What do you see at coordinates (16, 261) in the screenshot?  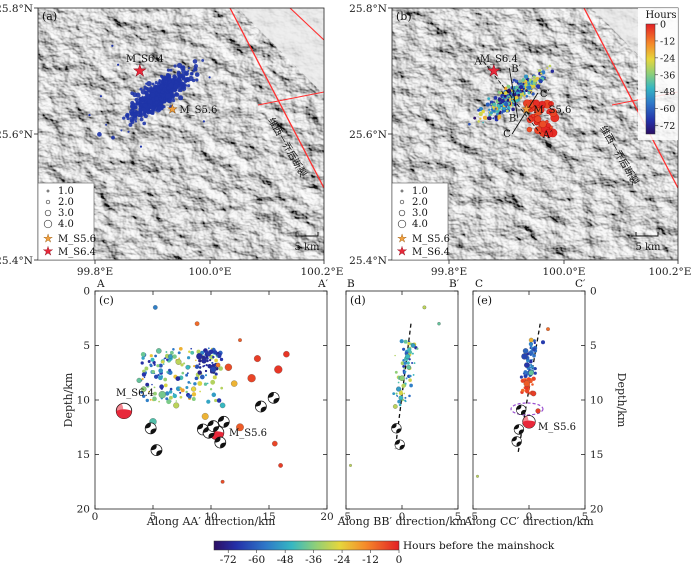 I see `lat-tick: 25.4°N` at bounding box center [16, 261].